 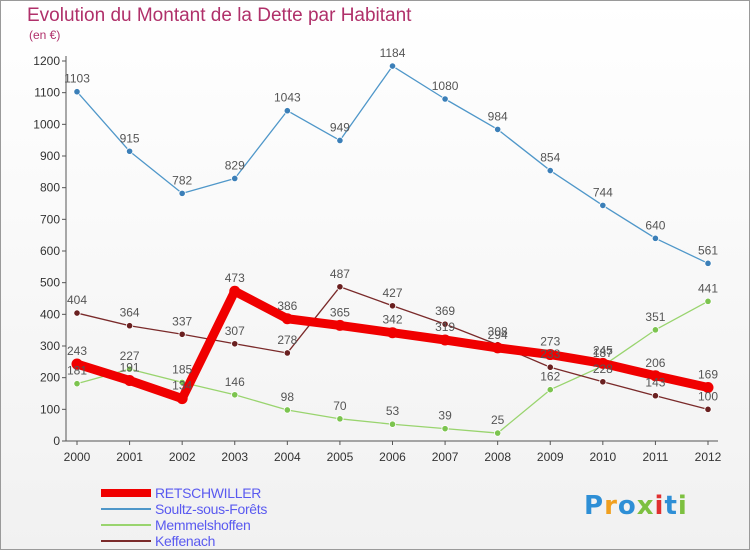 What do you see at coordinates (445, 86) in the screenshot?
I see `data-label-soultz-sous-for-ts: 1080` at bounding box center [445, 86].